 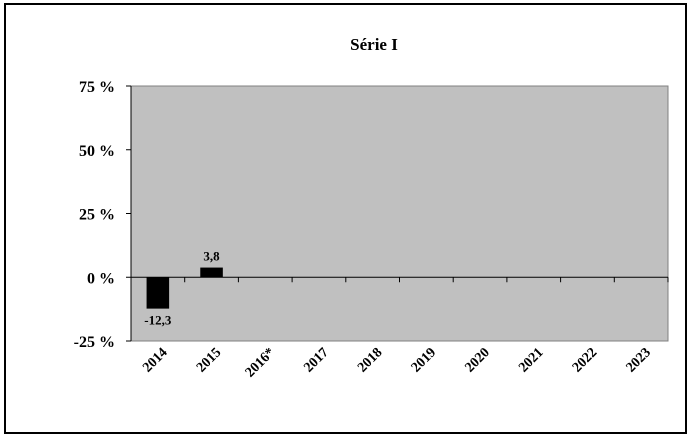 What do you see at coordinates (101, 278) in the screenshot?
I see `y-tick-label: 0 %` at bounding box center [101, 278].